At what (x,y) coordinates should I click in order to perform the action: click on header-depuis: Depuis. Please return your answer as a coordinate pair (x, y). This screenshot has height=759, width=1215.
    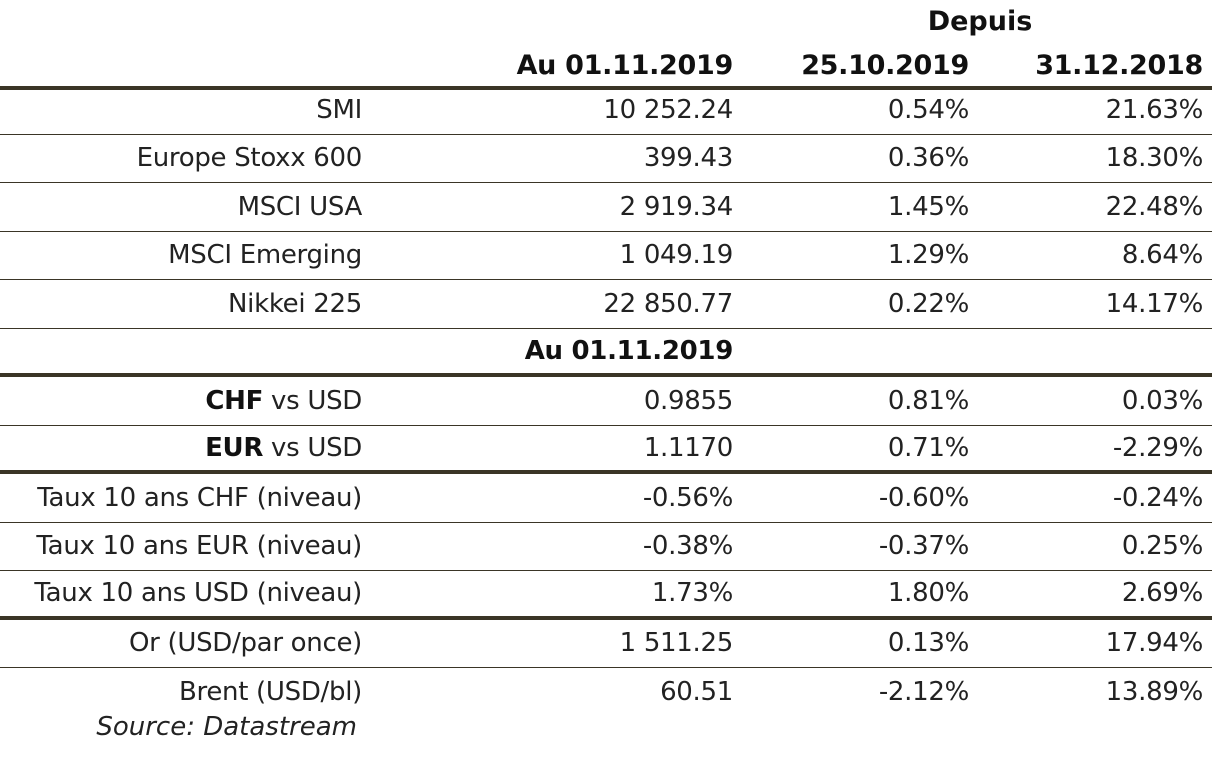
    Looking at the image, I should click on (980, 21).